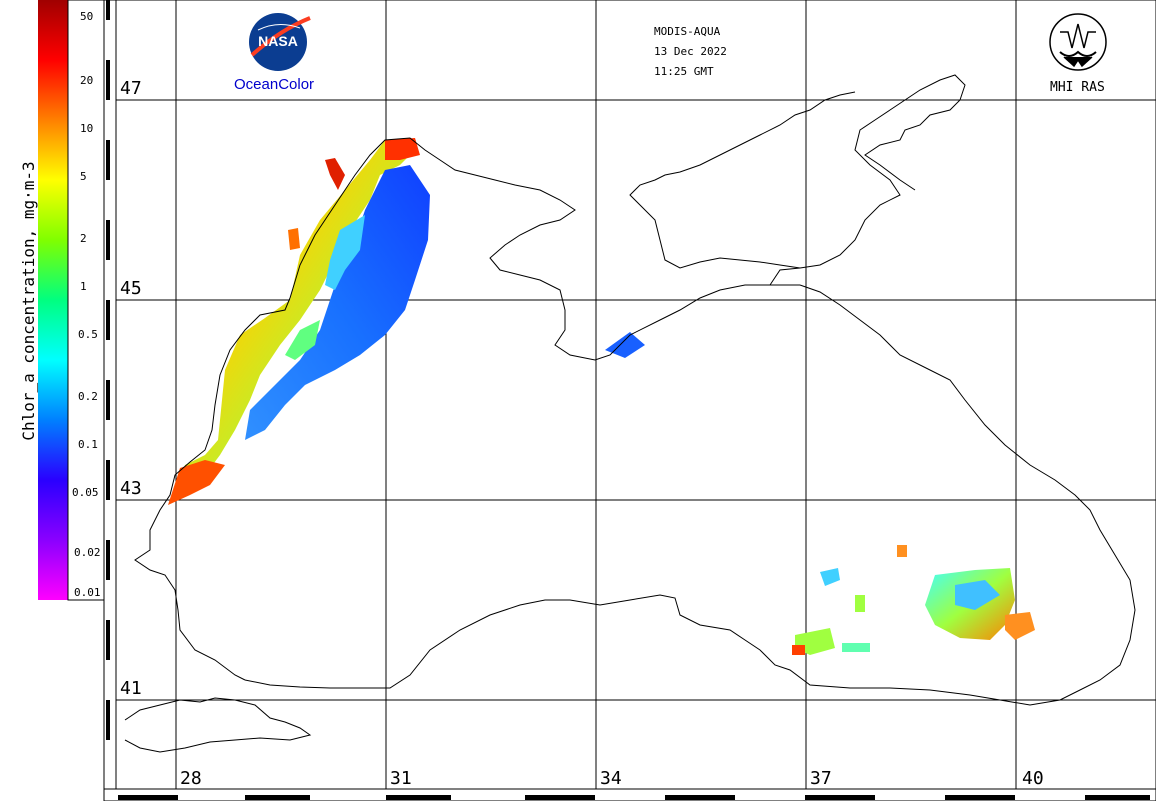 Image resolution: width=1156 pixels, height=801 pixels. What do you see at coordinates (445, 302) in the screenshot?
I see `chlorophyll-offshore-field` at bounding box center [445, 302].